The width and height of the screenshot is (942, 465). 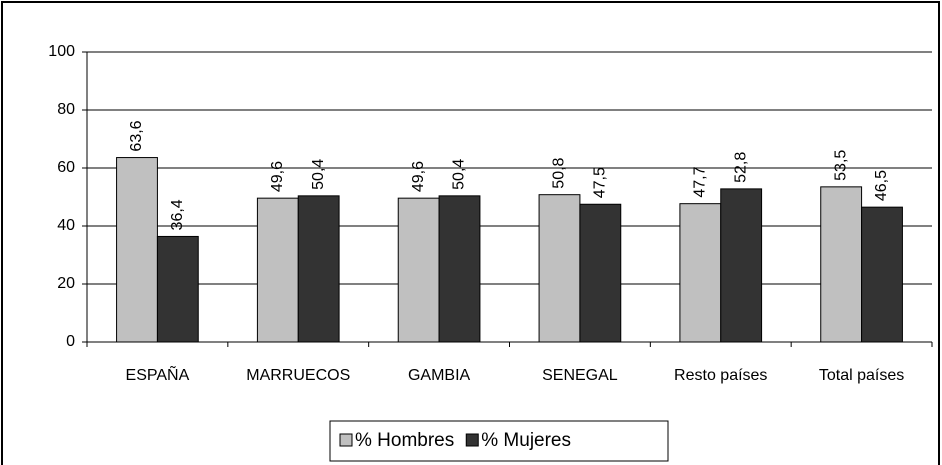 What do you see at coordinates (439, 375) in the screenshot?
I see `x-tick-label: GAMBIA` at bounding box center [439, 375].